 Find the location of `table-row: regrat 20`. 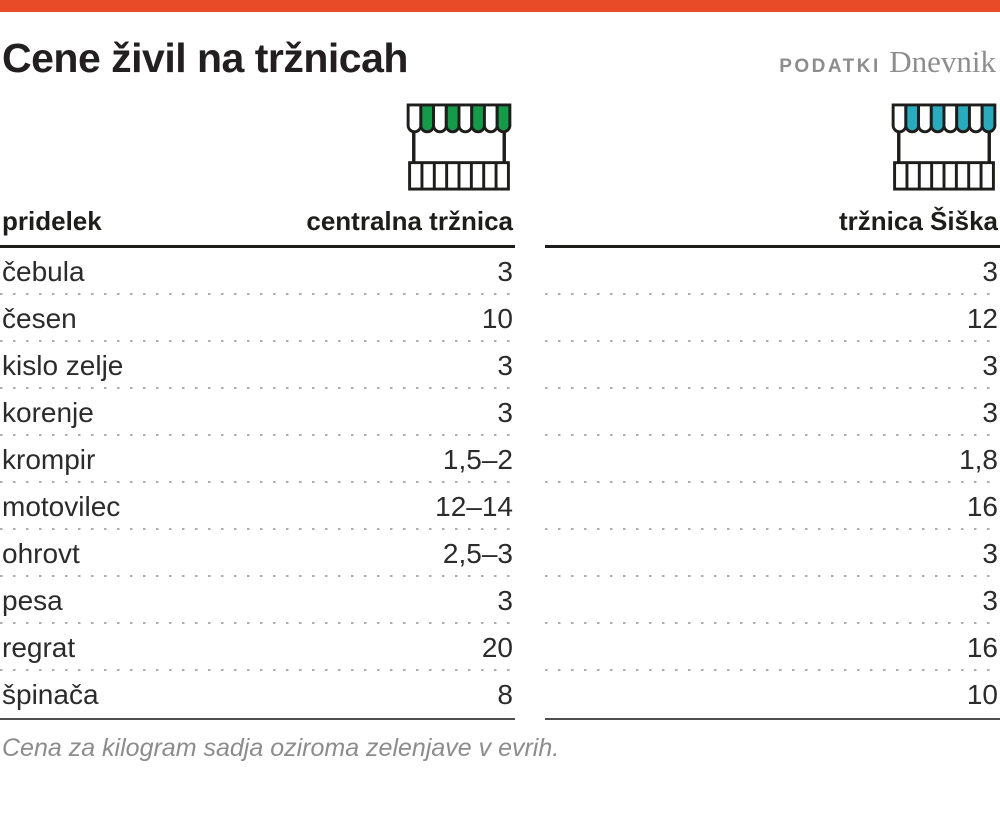

table-row: regrat 20 is located at coordinates (257, 647).